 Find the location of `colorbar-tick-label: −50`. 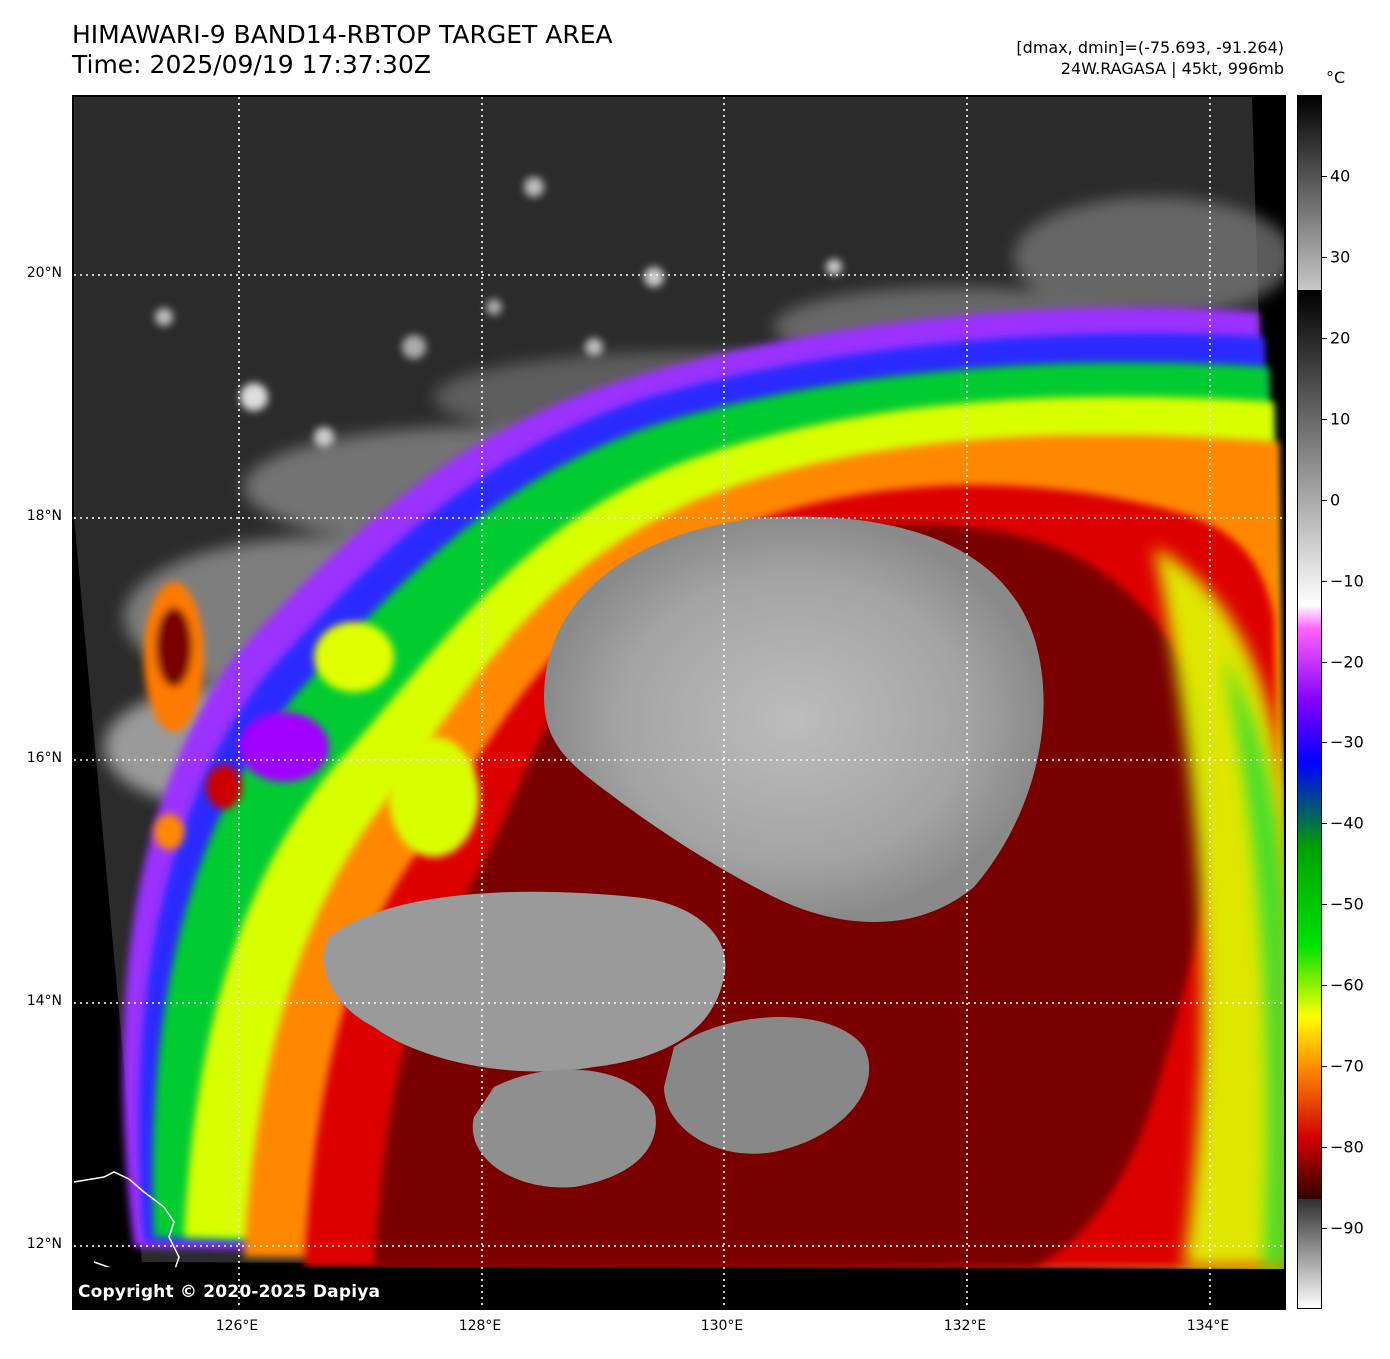

colorbar-tick-label: −50 is located at coordinates (1347, 904).